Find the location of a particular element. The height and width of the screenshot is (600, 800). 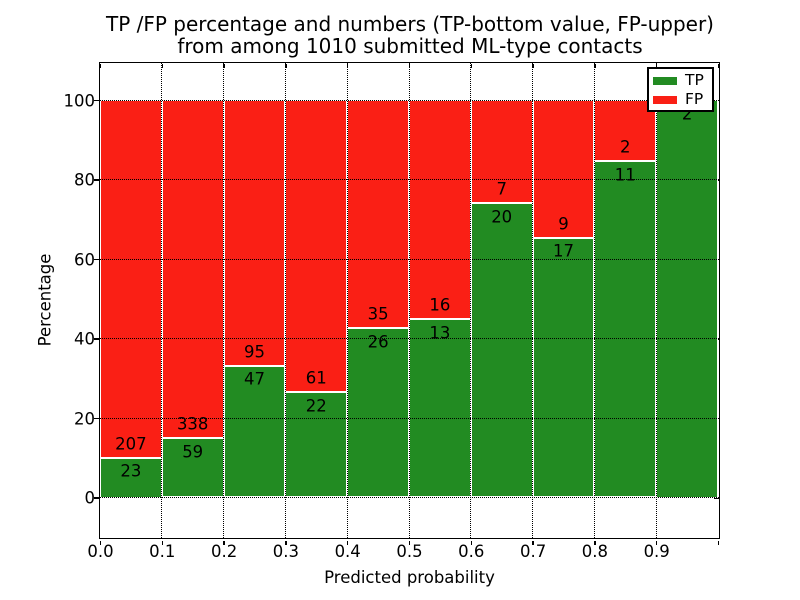

bar-label-tp: 59 is located at coordinates (193, 452).